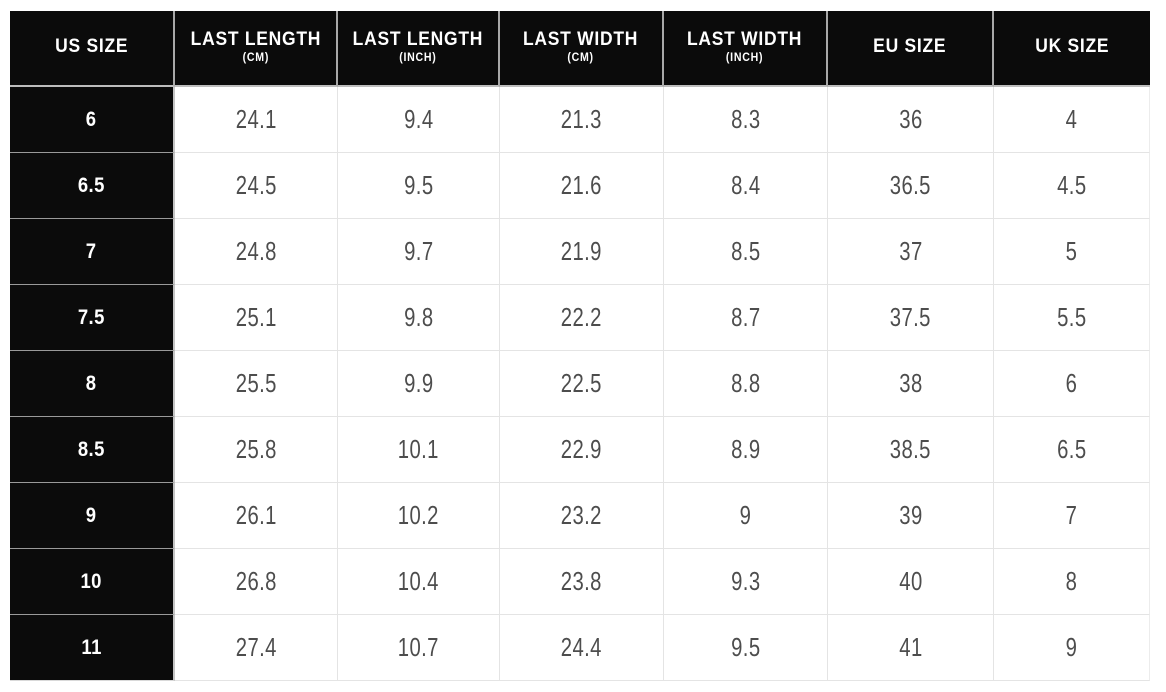 The height and width of the screenshot is (692, 1166). I want to click on table-cell-last-length-inch: 9.8, so click(419, 318).